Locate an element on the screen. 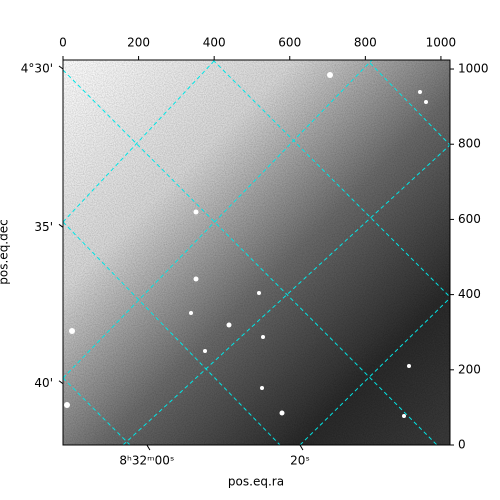  top-tick-label: 0 is located at coordinates (63, 43).